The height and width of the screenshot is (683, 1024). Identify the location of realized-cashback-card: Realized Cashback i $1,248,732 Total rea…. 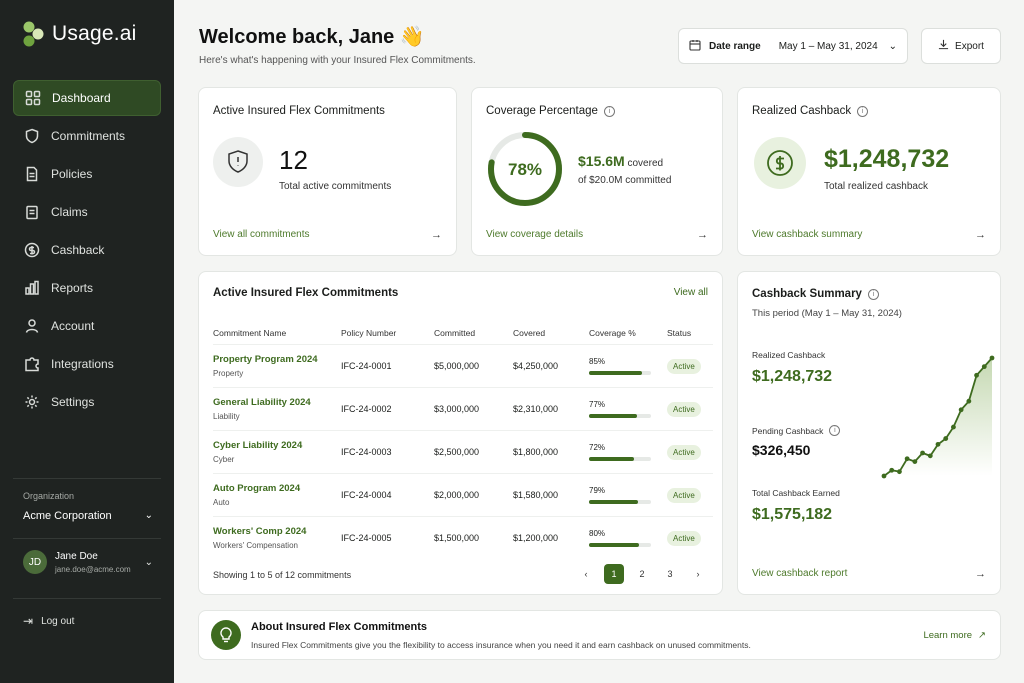
(869, 171).